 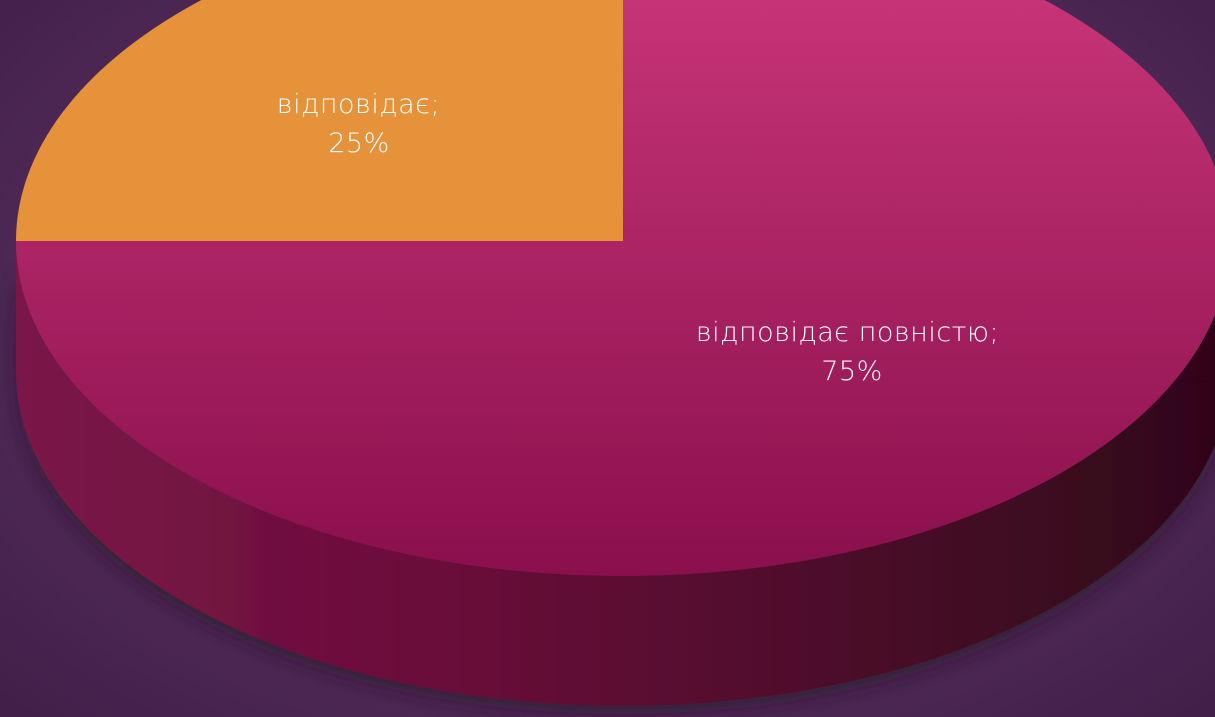 I want to click on slice-label-vidpovidae-povnistyu-name: відповідає повністю;, so click(x=847, y=332).